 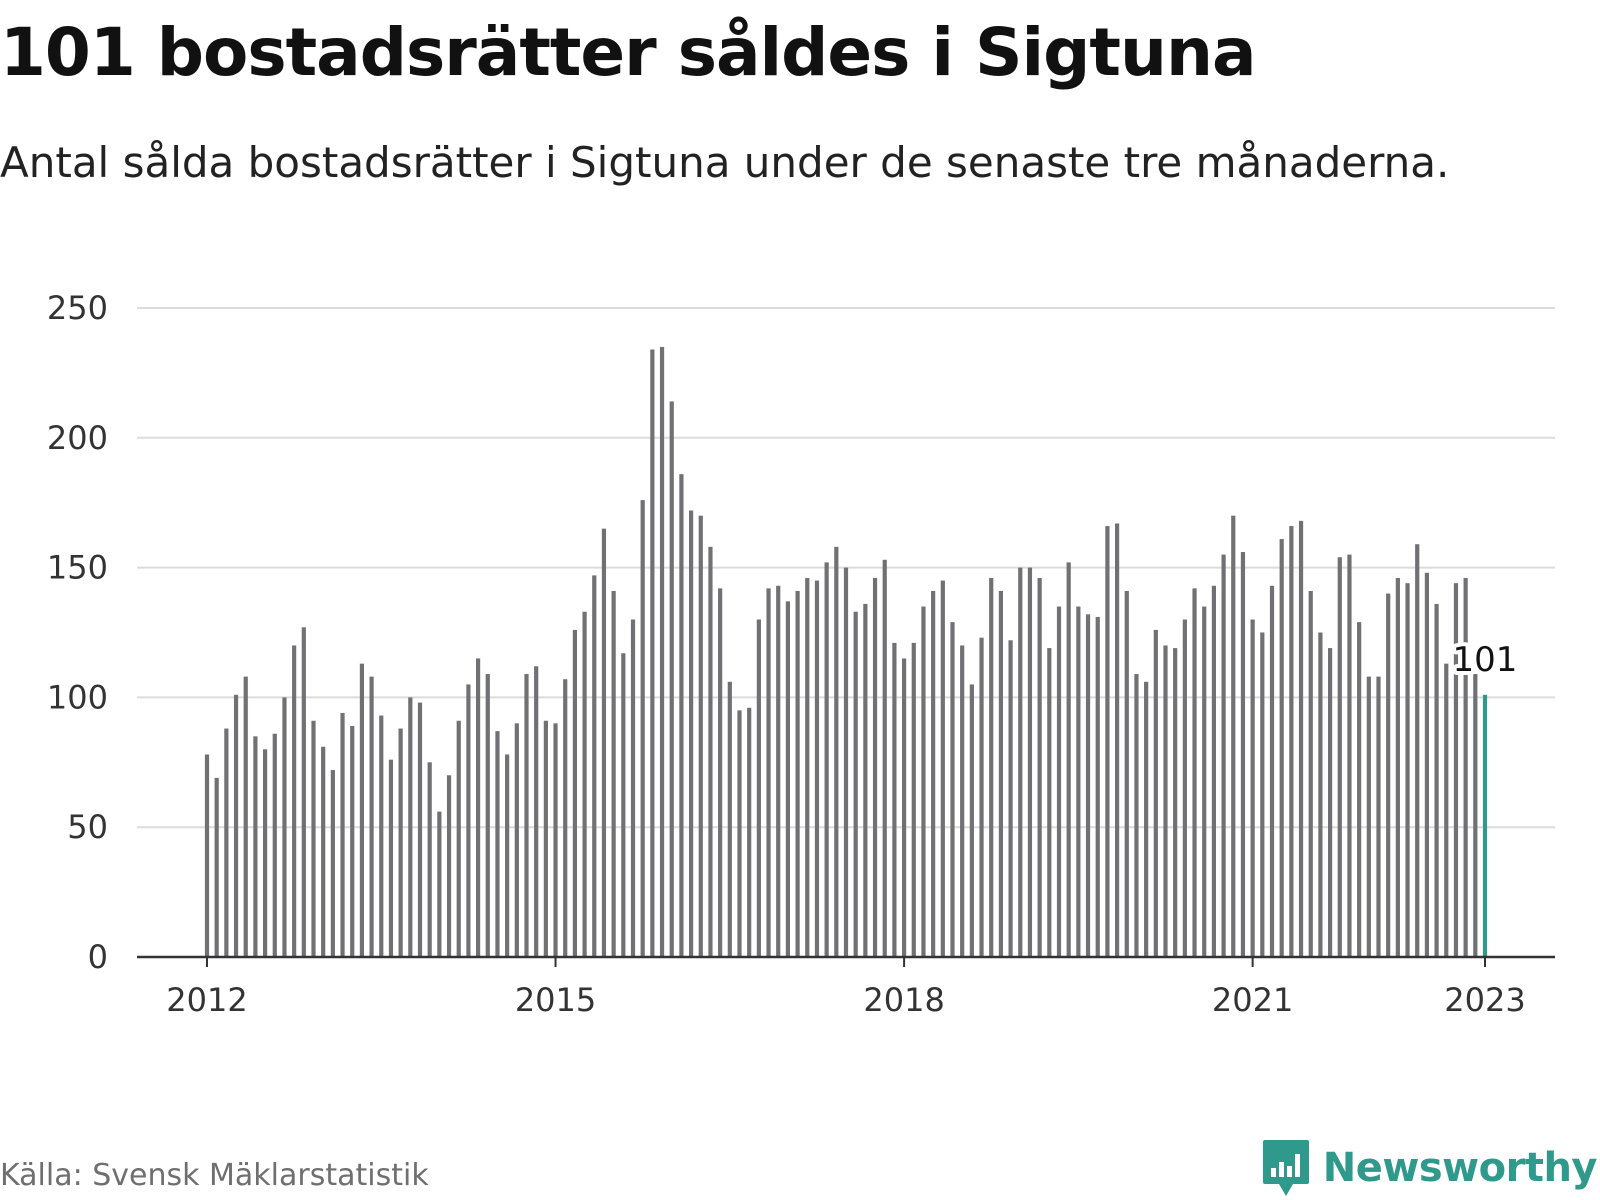 What do you see at coordinates (1485, 660) in the screenshot?
I see `value-label-last: 101` at bounding box center [1485, 660].